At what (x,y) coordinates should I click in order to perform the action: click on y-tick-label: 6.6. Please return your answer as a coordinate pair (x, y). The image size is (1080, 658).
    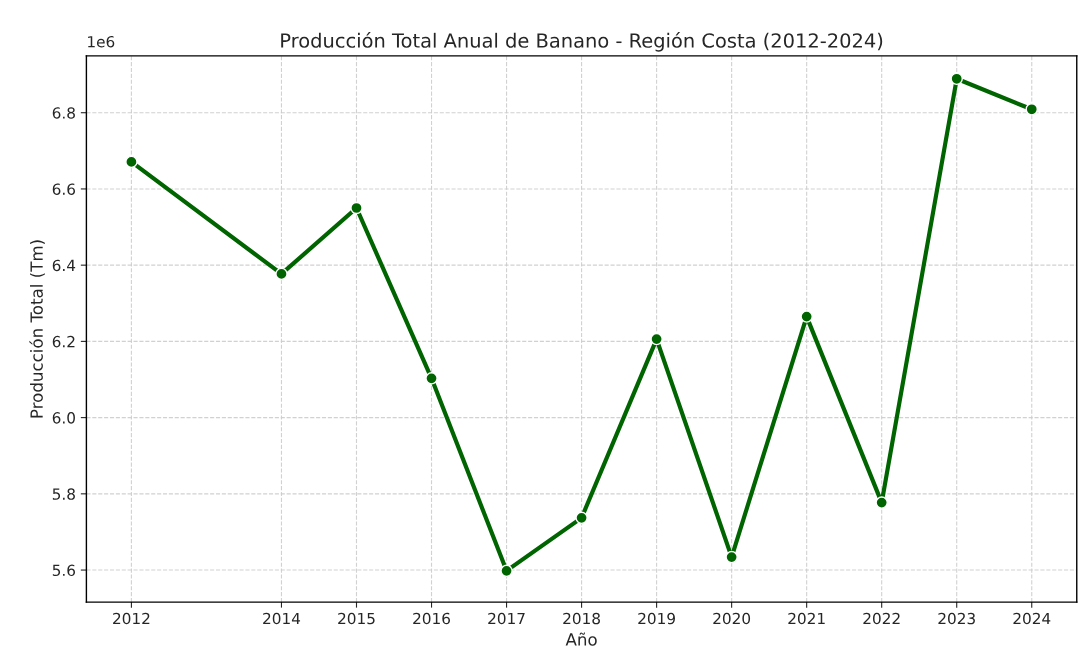
    Looking at the image, I should click on (64, 189).